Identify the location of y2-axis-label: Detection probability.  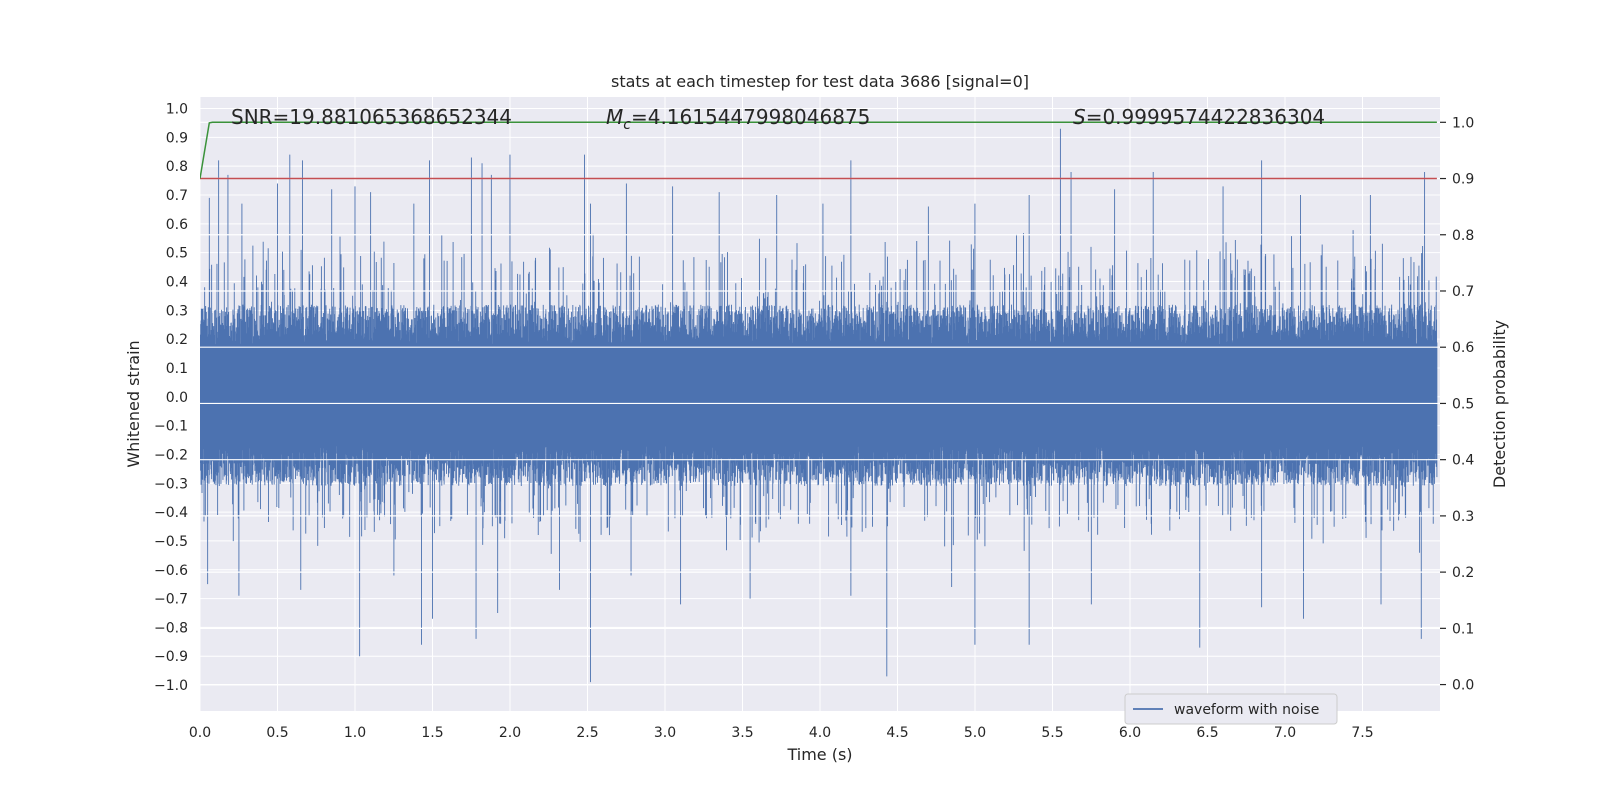
(1499, 404).